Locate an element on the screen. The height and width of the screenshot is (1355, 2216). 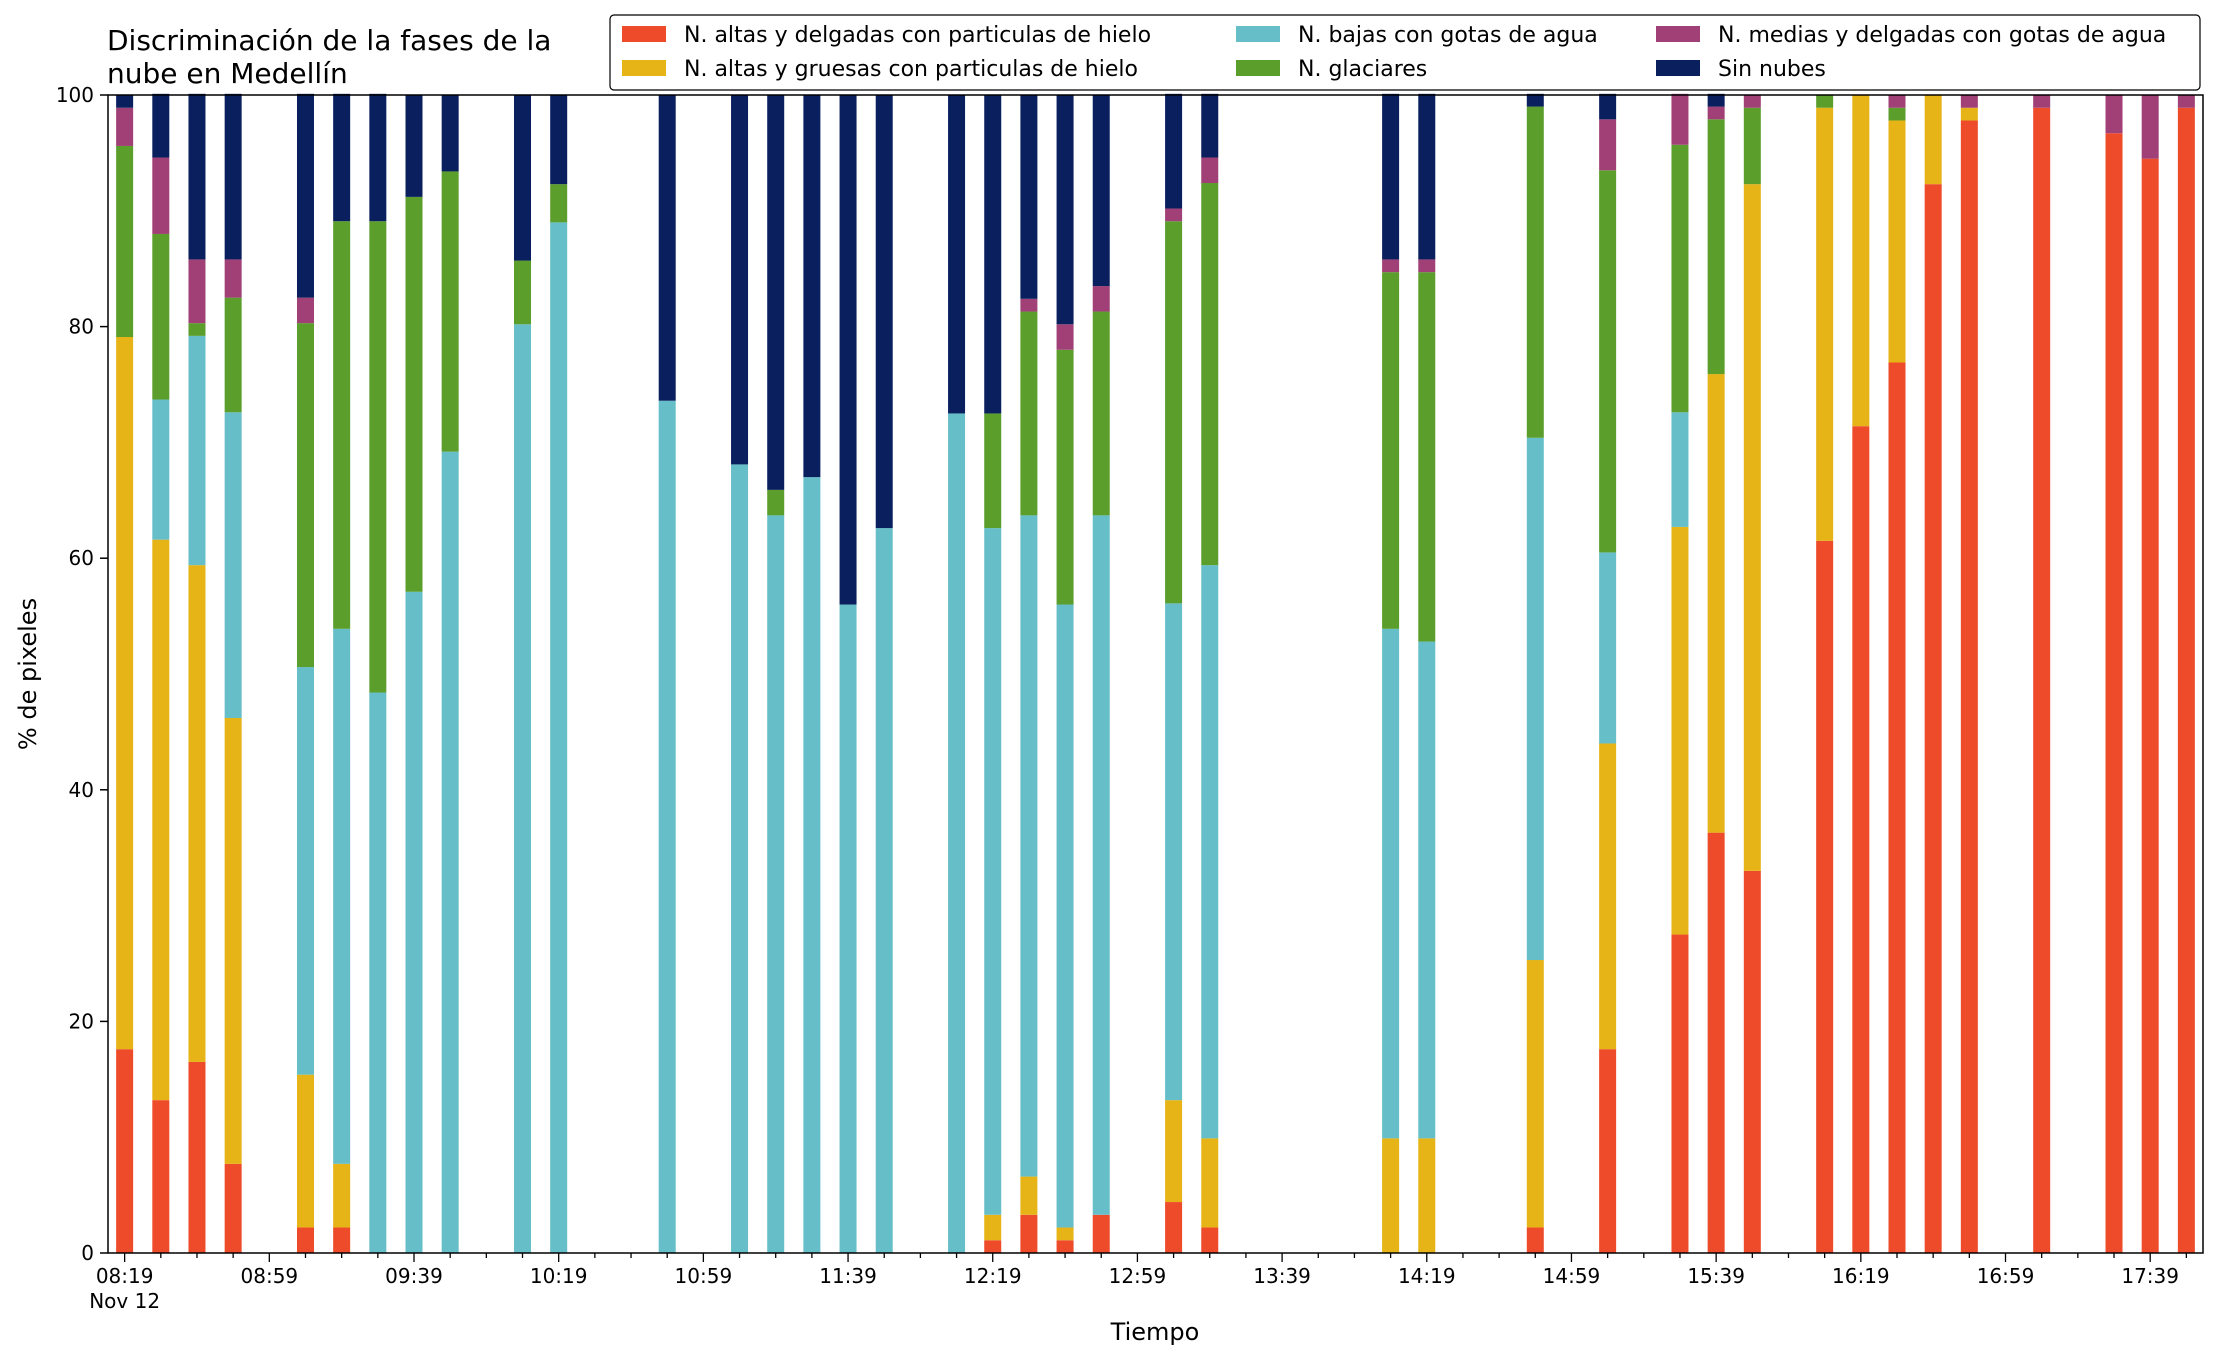
x-tick-label: 16:19 is located at coordinates (1861, 1276).